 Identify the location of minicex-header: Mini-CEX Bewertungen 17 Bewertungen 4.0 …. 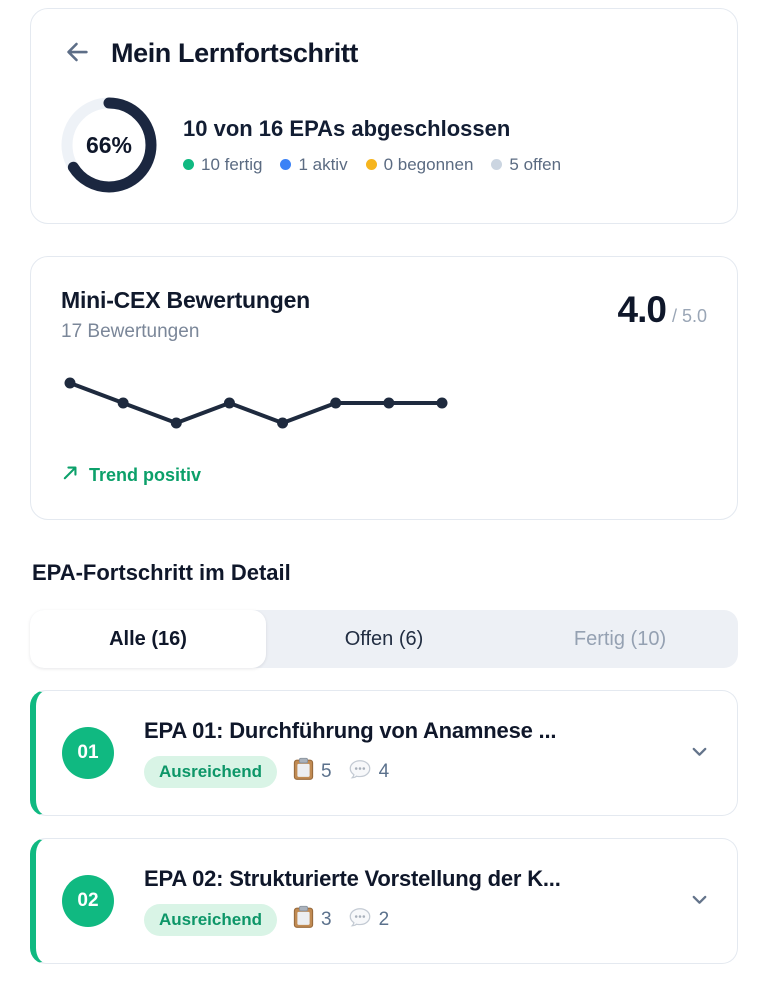
(384, 315).